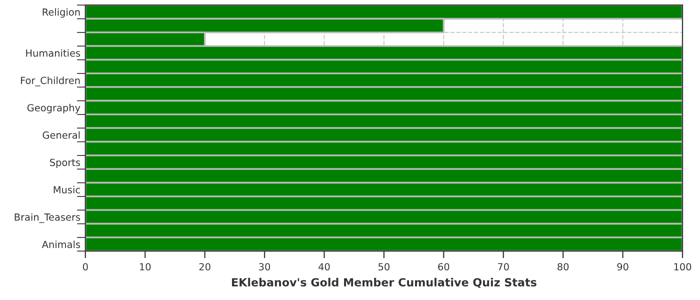 The height and width of the screenshot is (300, 700). What do you see at coordinates (384, 266) in the screenshot?
I see `x-tick-label: 50` at bounding box center [384, 266].